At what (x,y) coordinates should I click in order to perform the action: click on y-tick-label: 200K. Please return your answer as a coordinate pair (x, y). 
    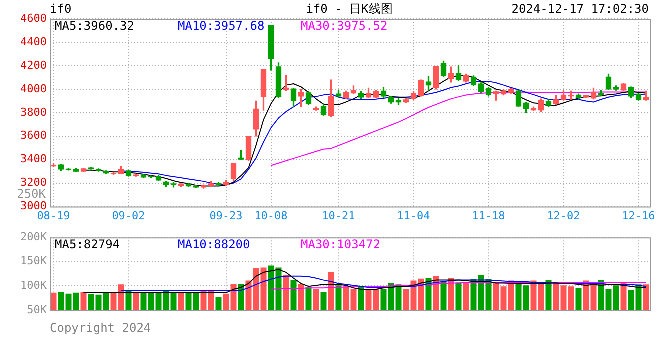
    Looking at the image, I should click on (34, 237).